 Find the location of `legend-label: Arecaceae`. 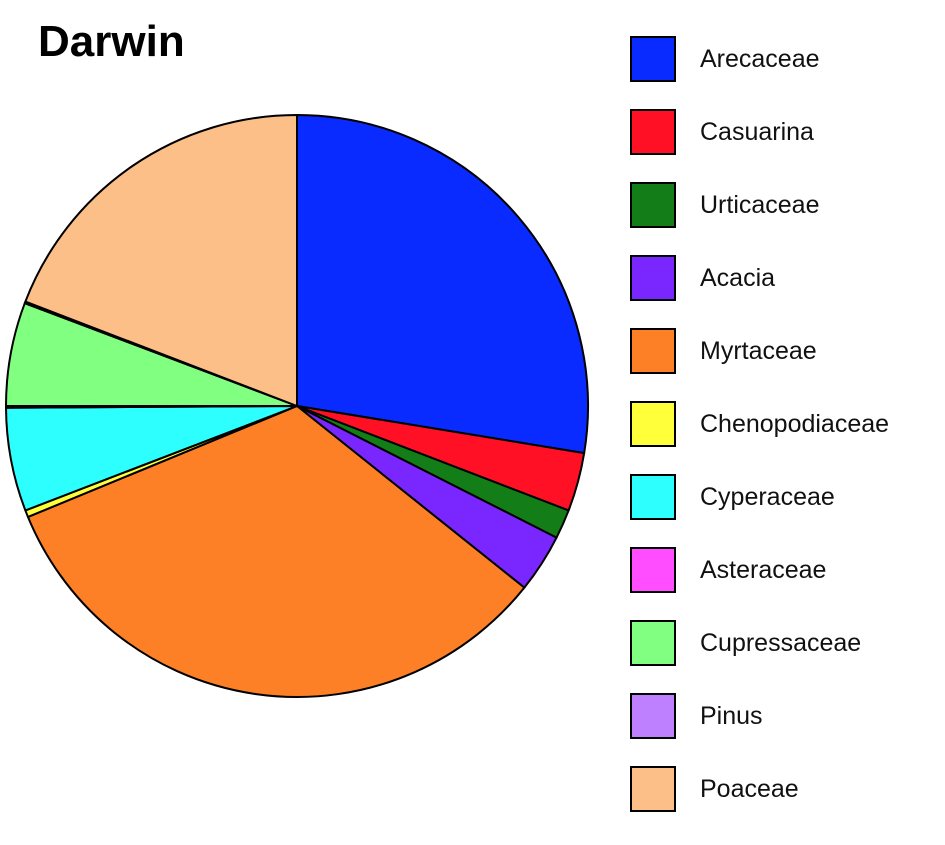

legend-label: Arecaceae is located at coordinates (760, 59).